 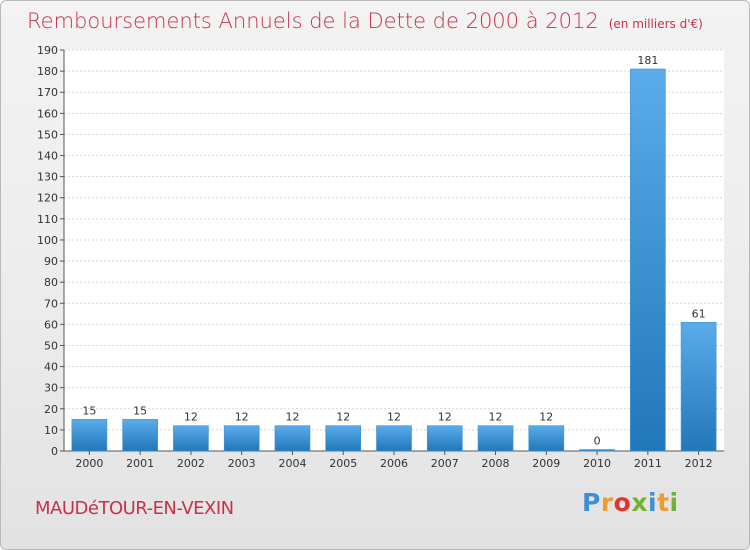 I want to click on bar-value-label: 181, so click(x=647, y=60).